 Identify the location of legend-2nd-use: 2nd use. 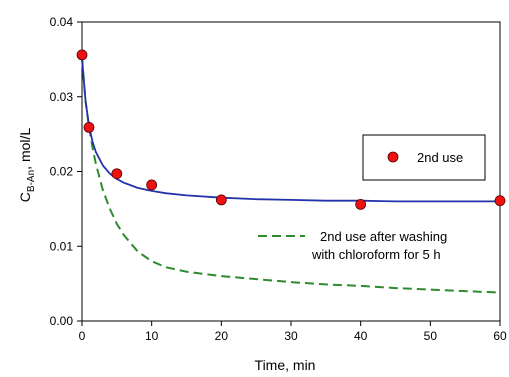
(424, 157).